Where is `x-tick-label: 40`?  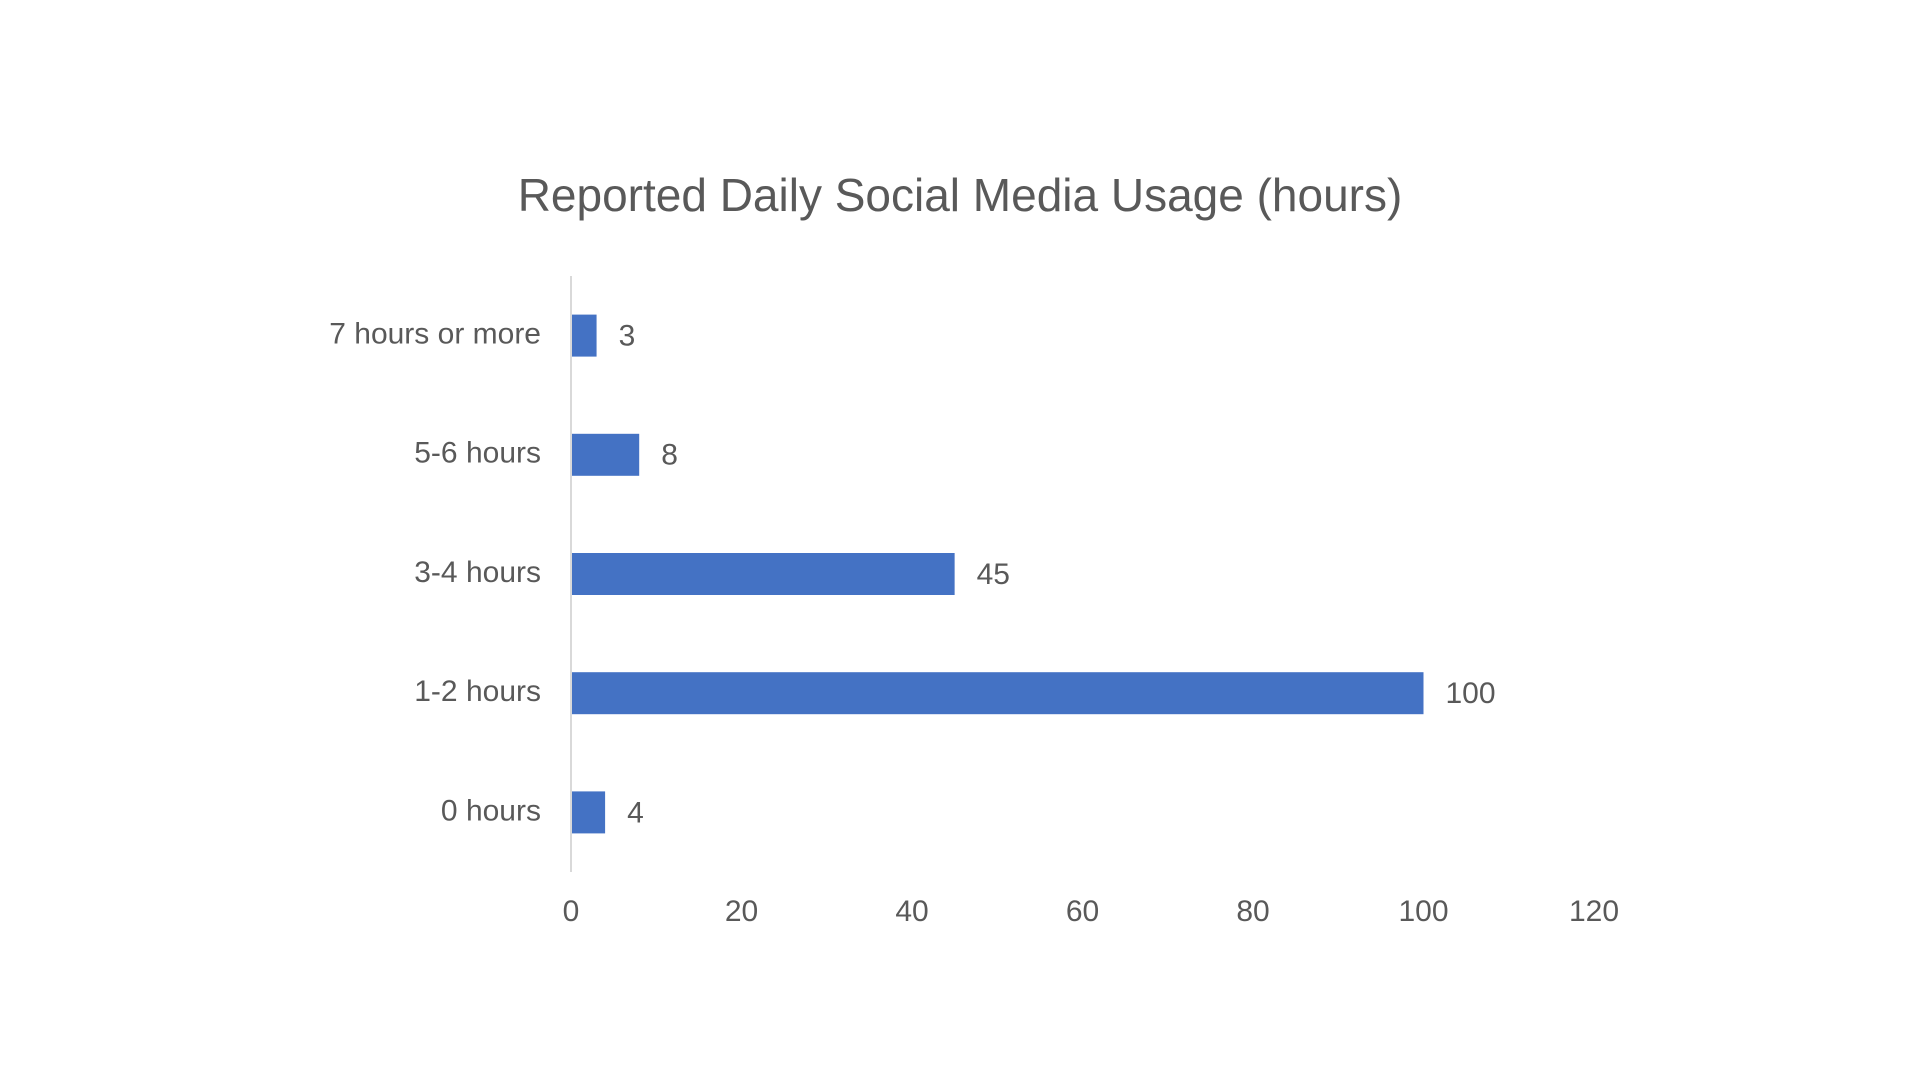 x-tick-label: 40 is located at coordinates (911, 911).